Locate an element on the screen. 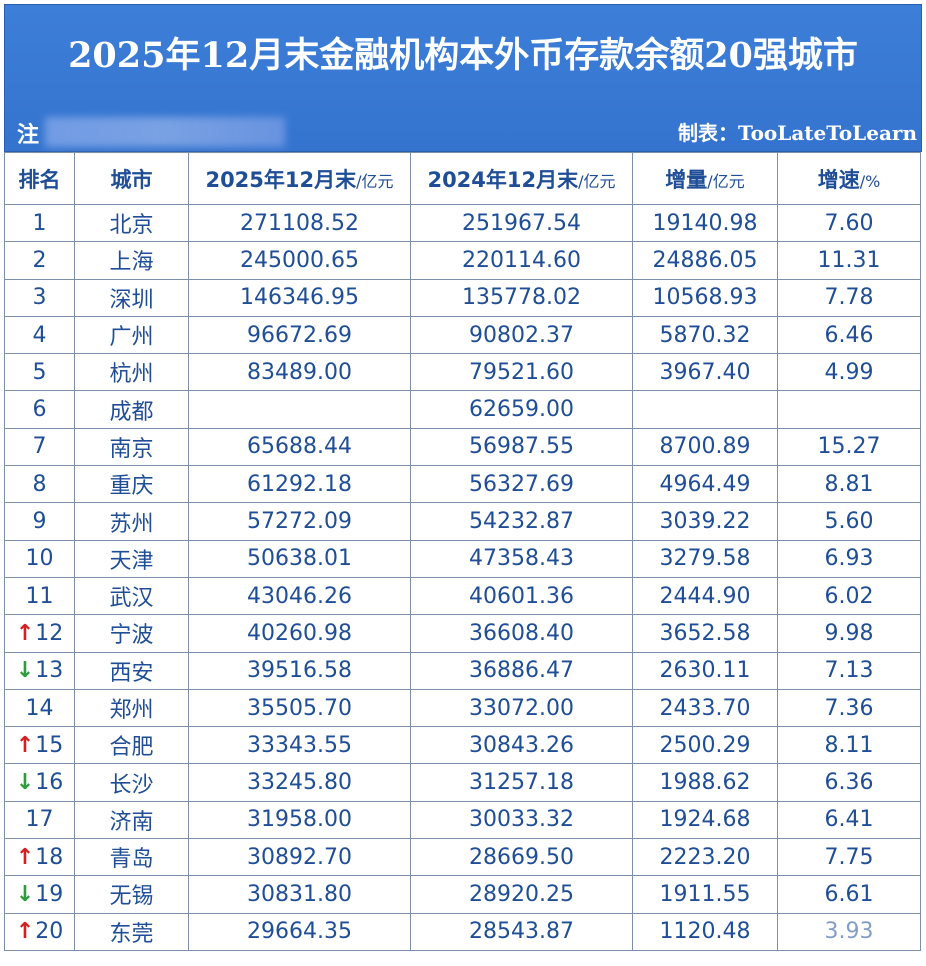  deposit-2025-cell: 83489.00 is located at coordinates (299, 372).